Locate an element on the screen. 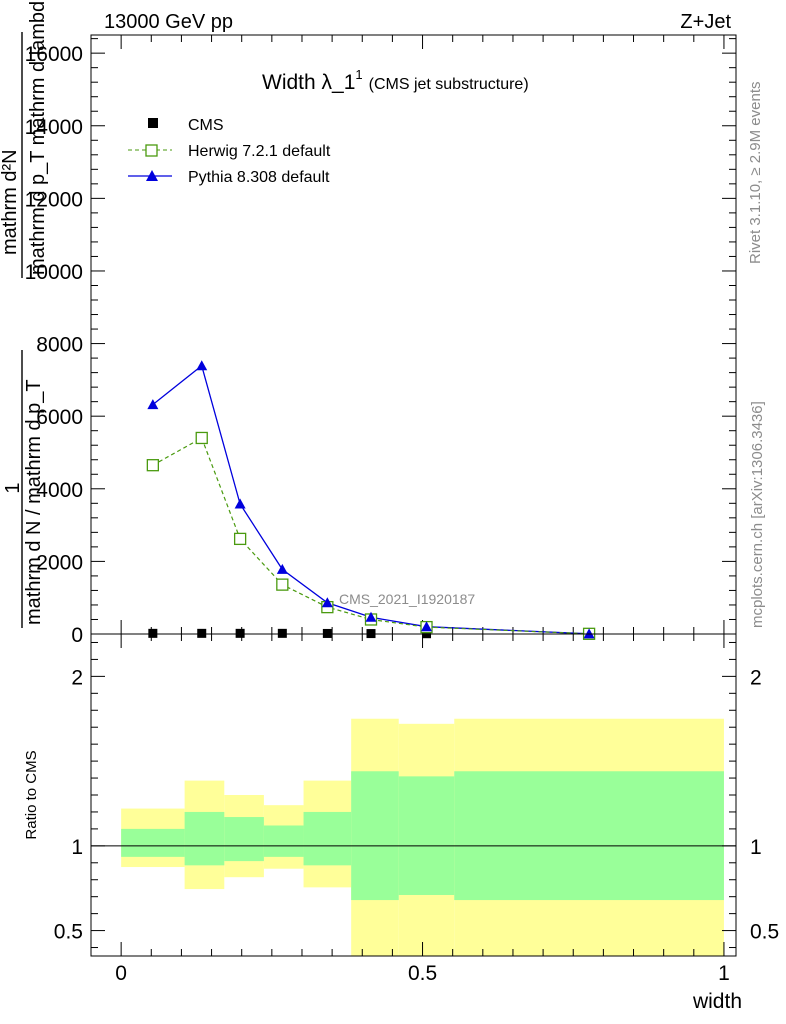  y-label-numerator: mathrm d²N is located at coordinates (10, 202).